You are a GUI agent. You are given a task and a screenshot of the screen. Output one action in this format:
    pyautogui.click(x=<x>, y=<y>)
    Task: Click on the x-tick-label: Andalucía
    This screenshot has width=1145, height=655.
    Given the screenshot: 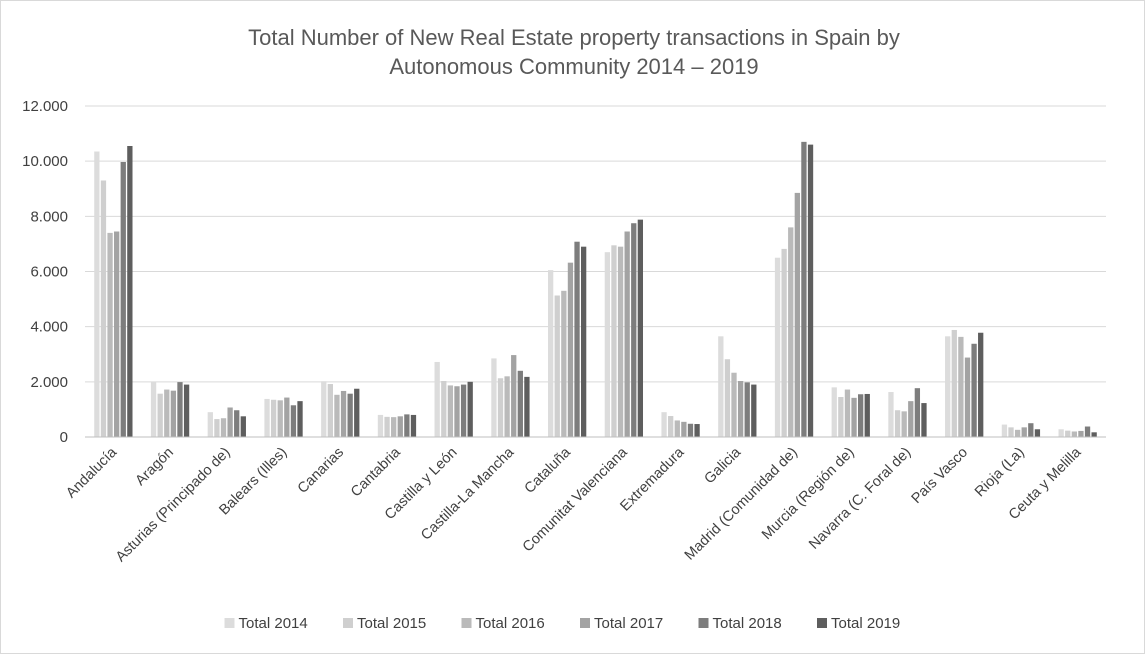 What is the action you would take?
    pyautogui.click(x=92, y=473)
    